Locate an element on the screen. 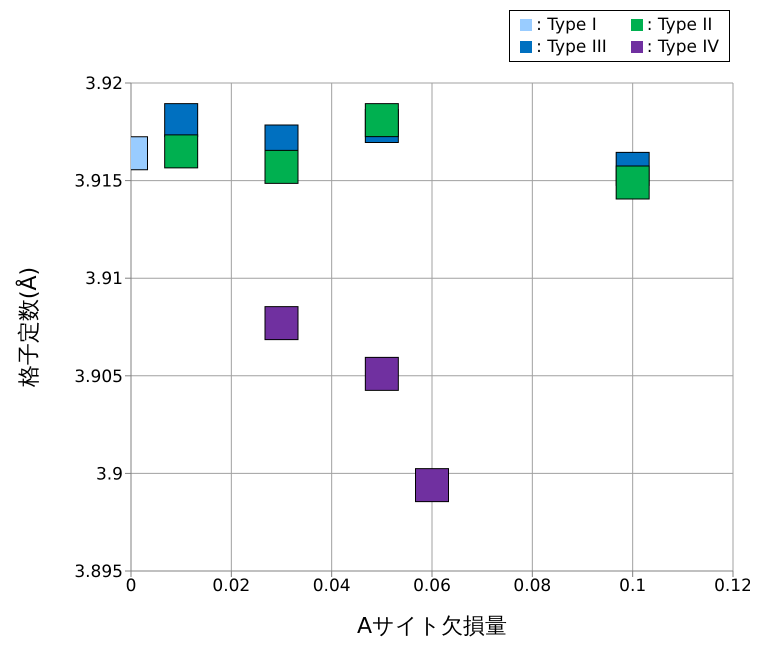 This screenshot has height=659, width=758. y-tick-label: 3.915 is located at coordinates (98, 182).